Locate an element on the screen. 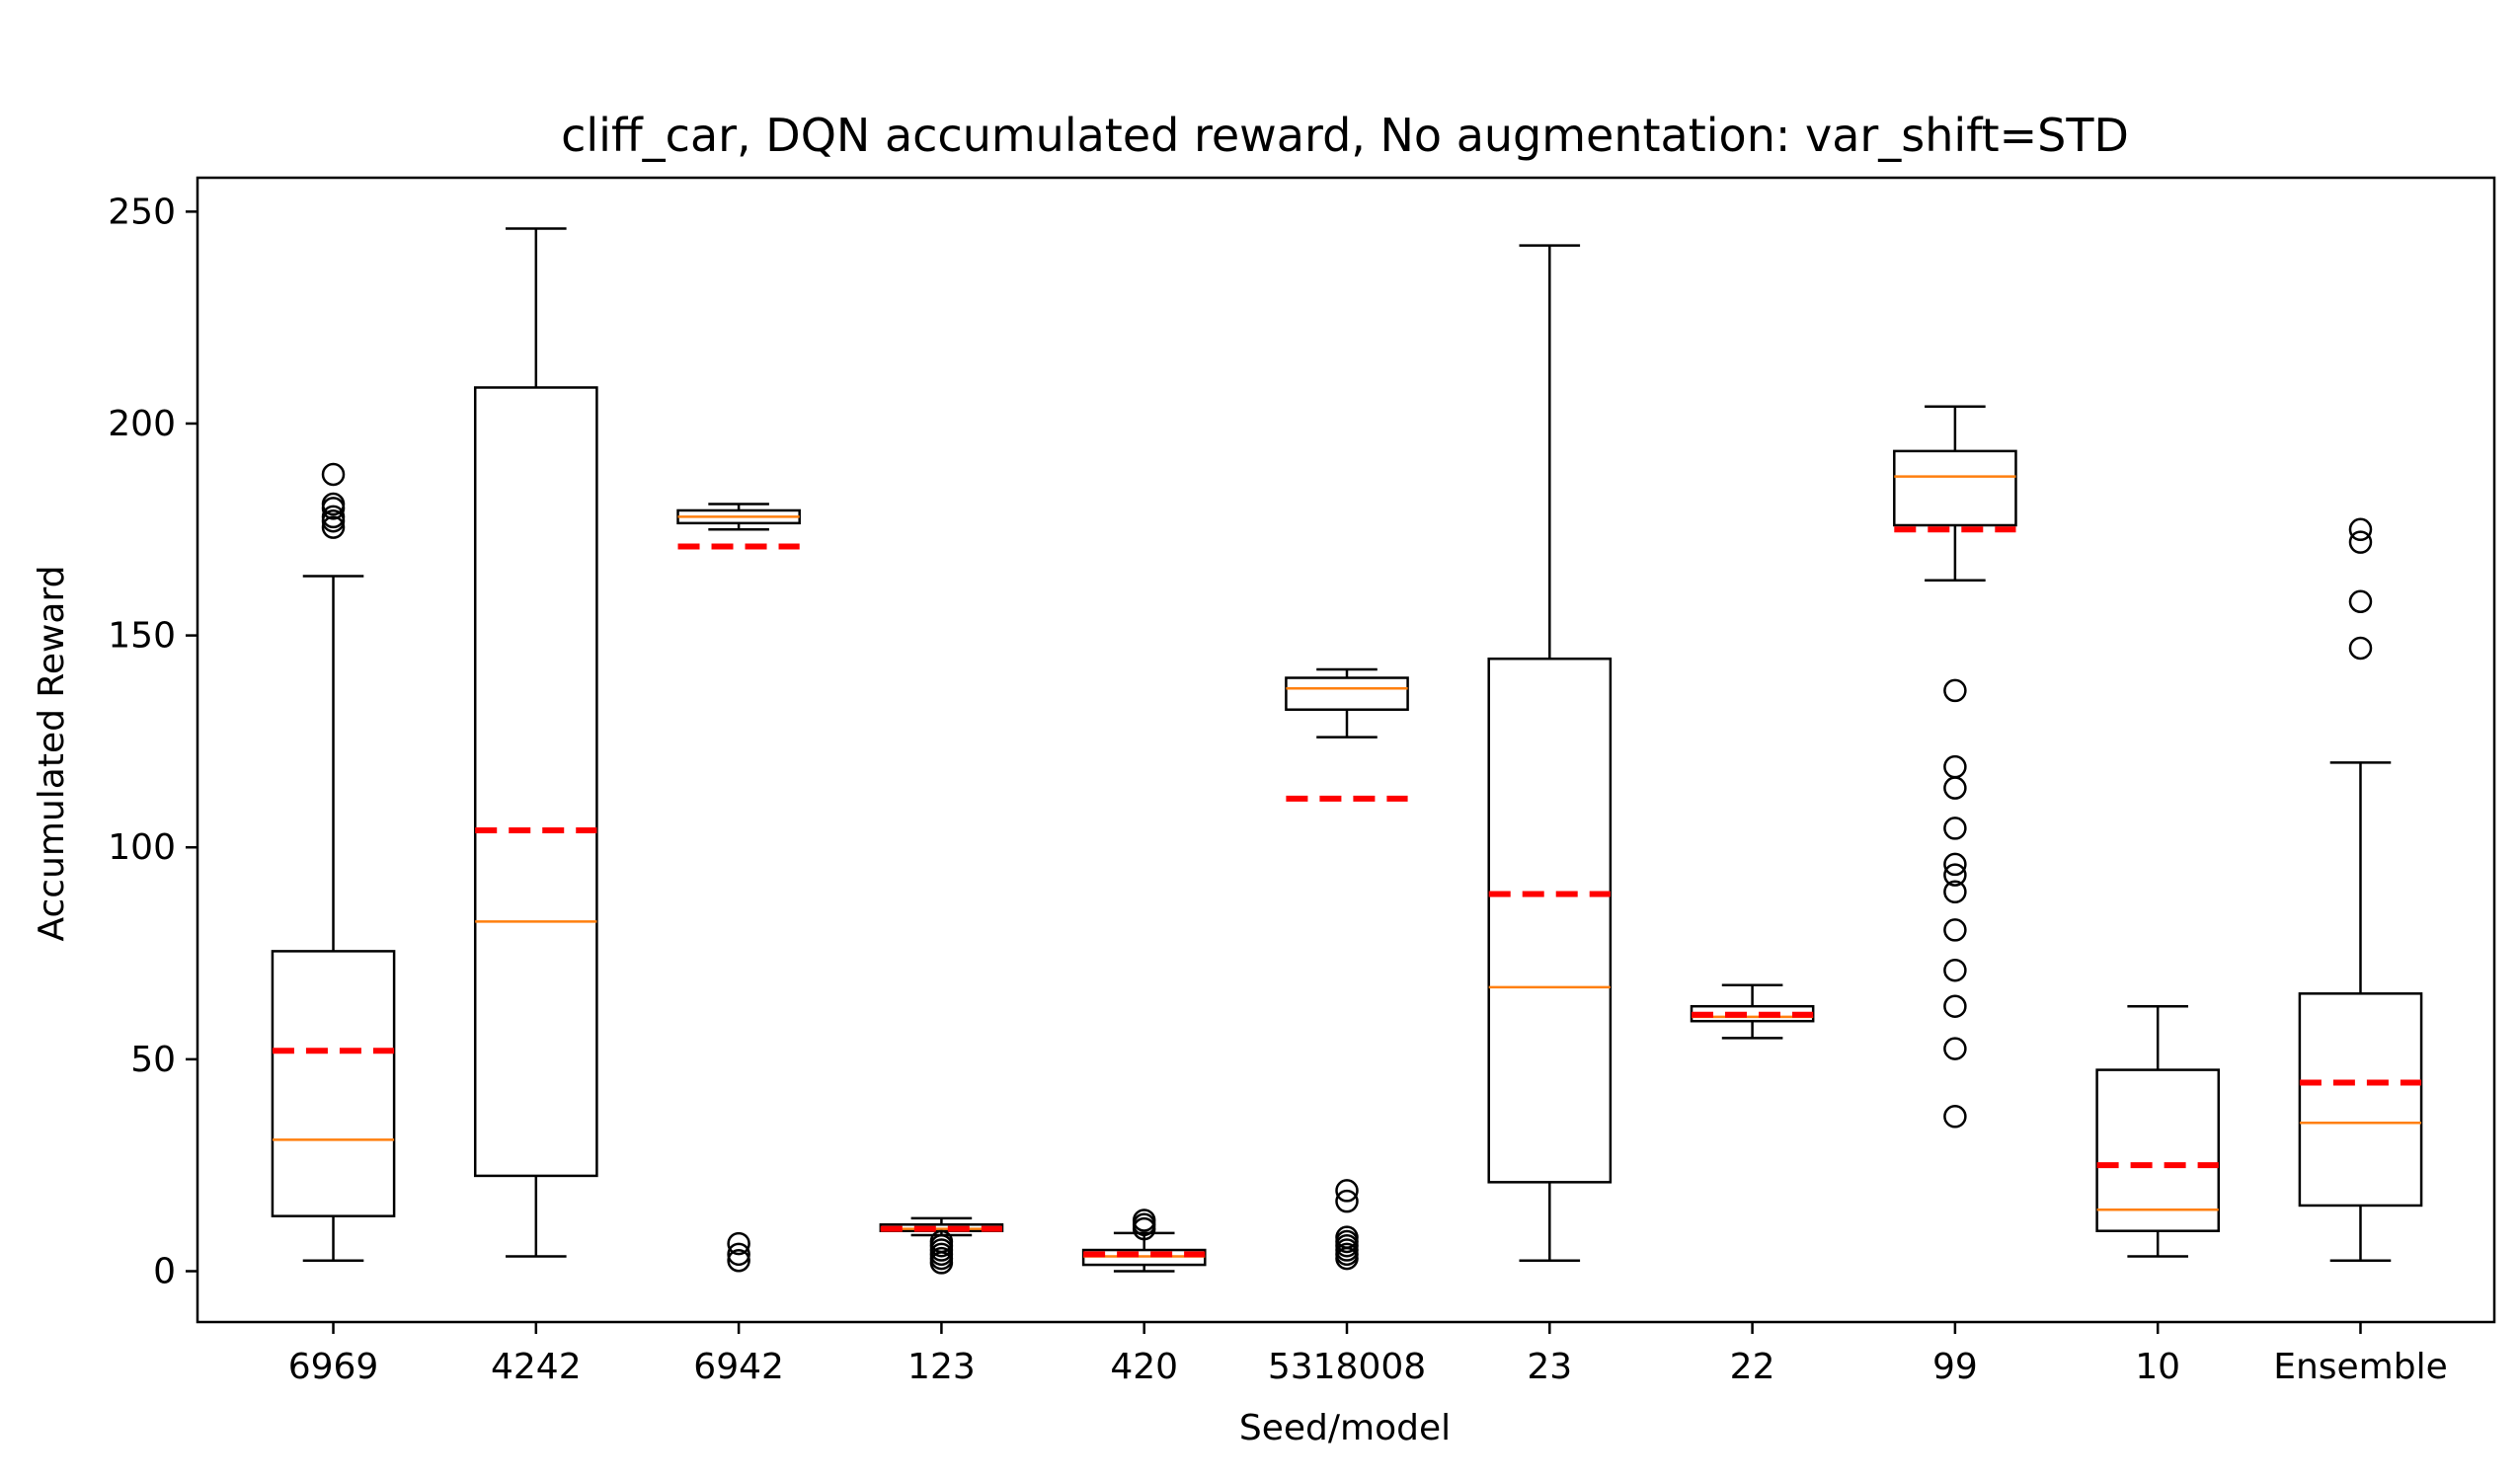 The image size is (2520, 1481). x-tick-label: Ensemble is located at coordinates (2360, 1367).